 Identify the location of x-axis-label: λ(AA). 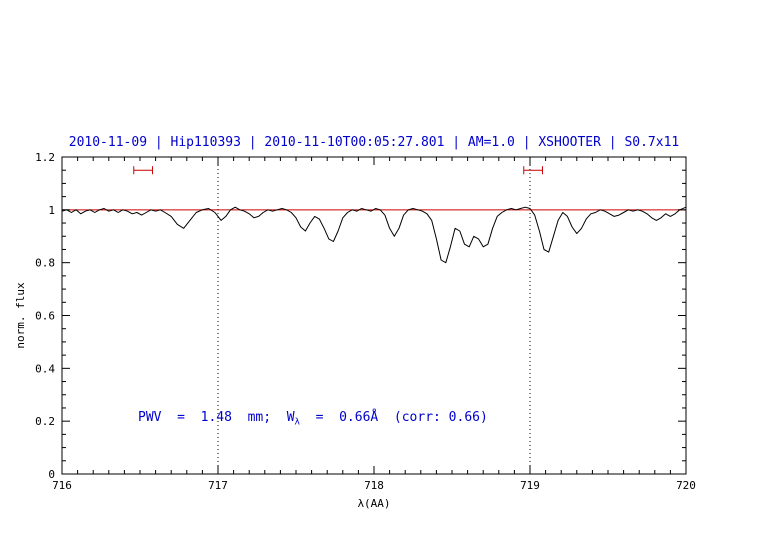
(373, 503).